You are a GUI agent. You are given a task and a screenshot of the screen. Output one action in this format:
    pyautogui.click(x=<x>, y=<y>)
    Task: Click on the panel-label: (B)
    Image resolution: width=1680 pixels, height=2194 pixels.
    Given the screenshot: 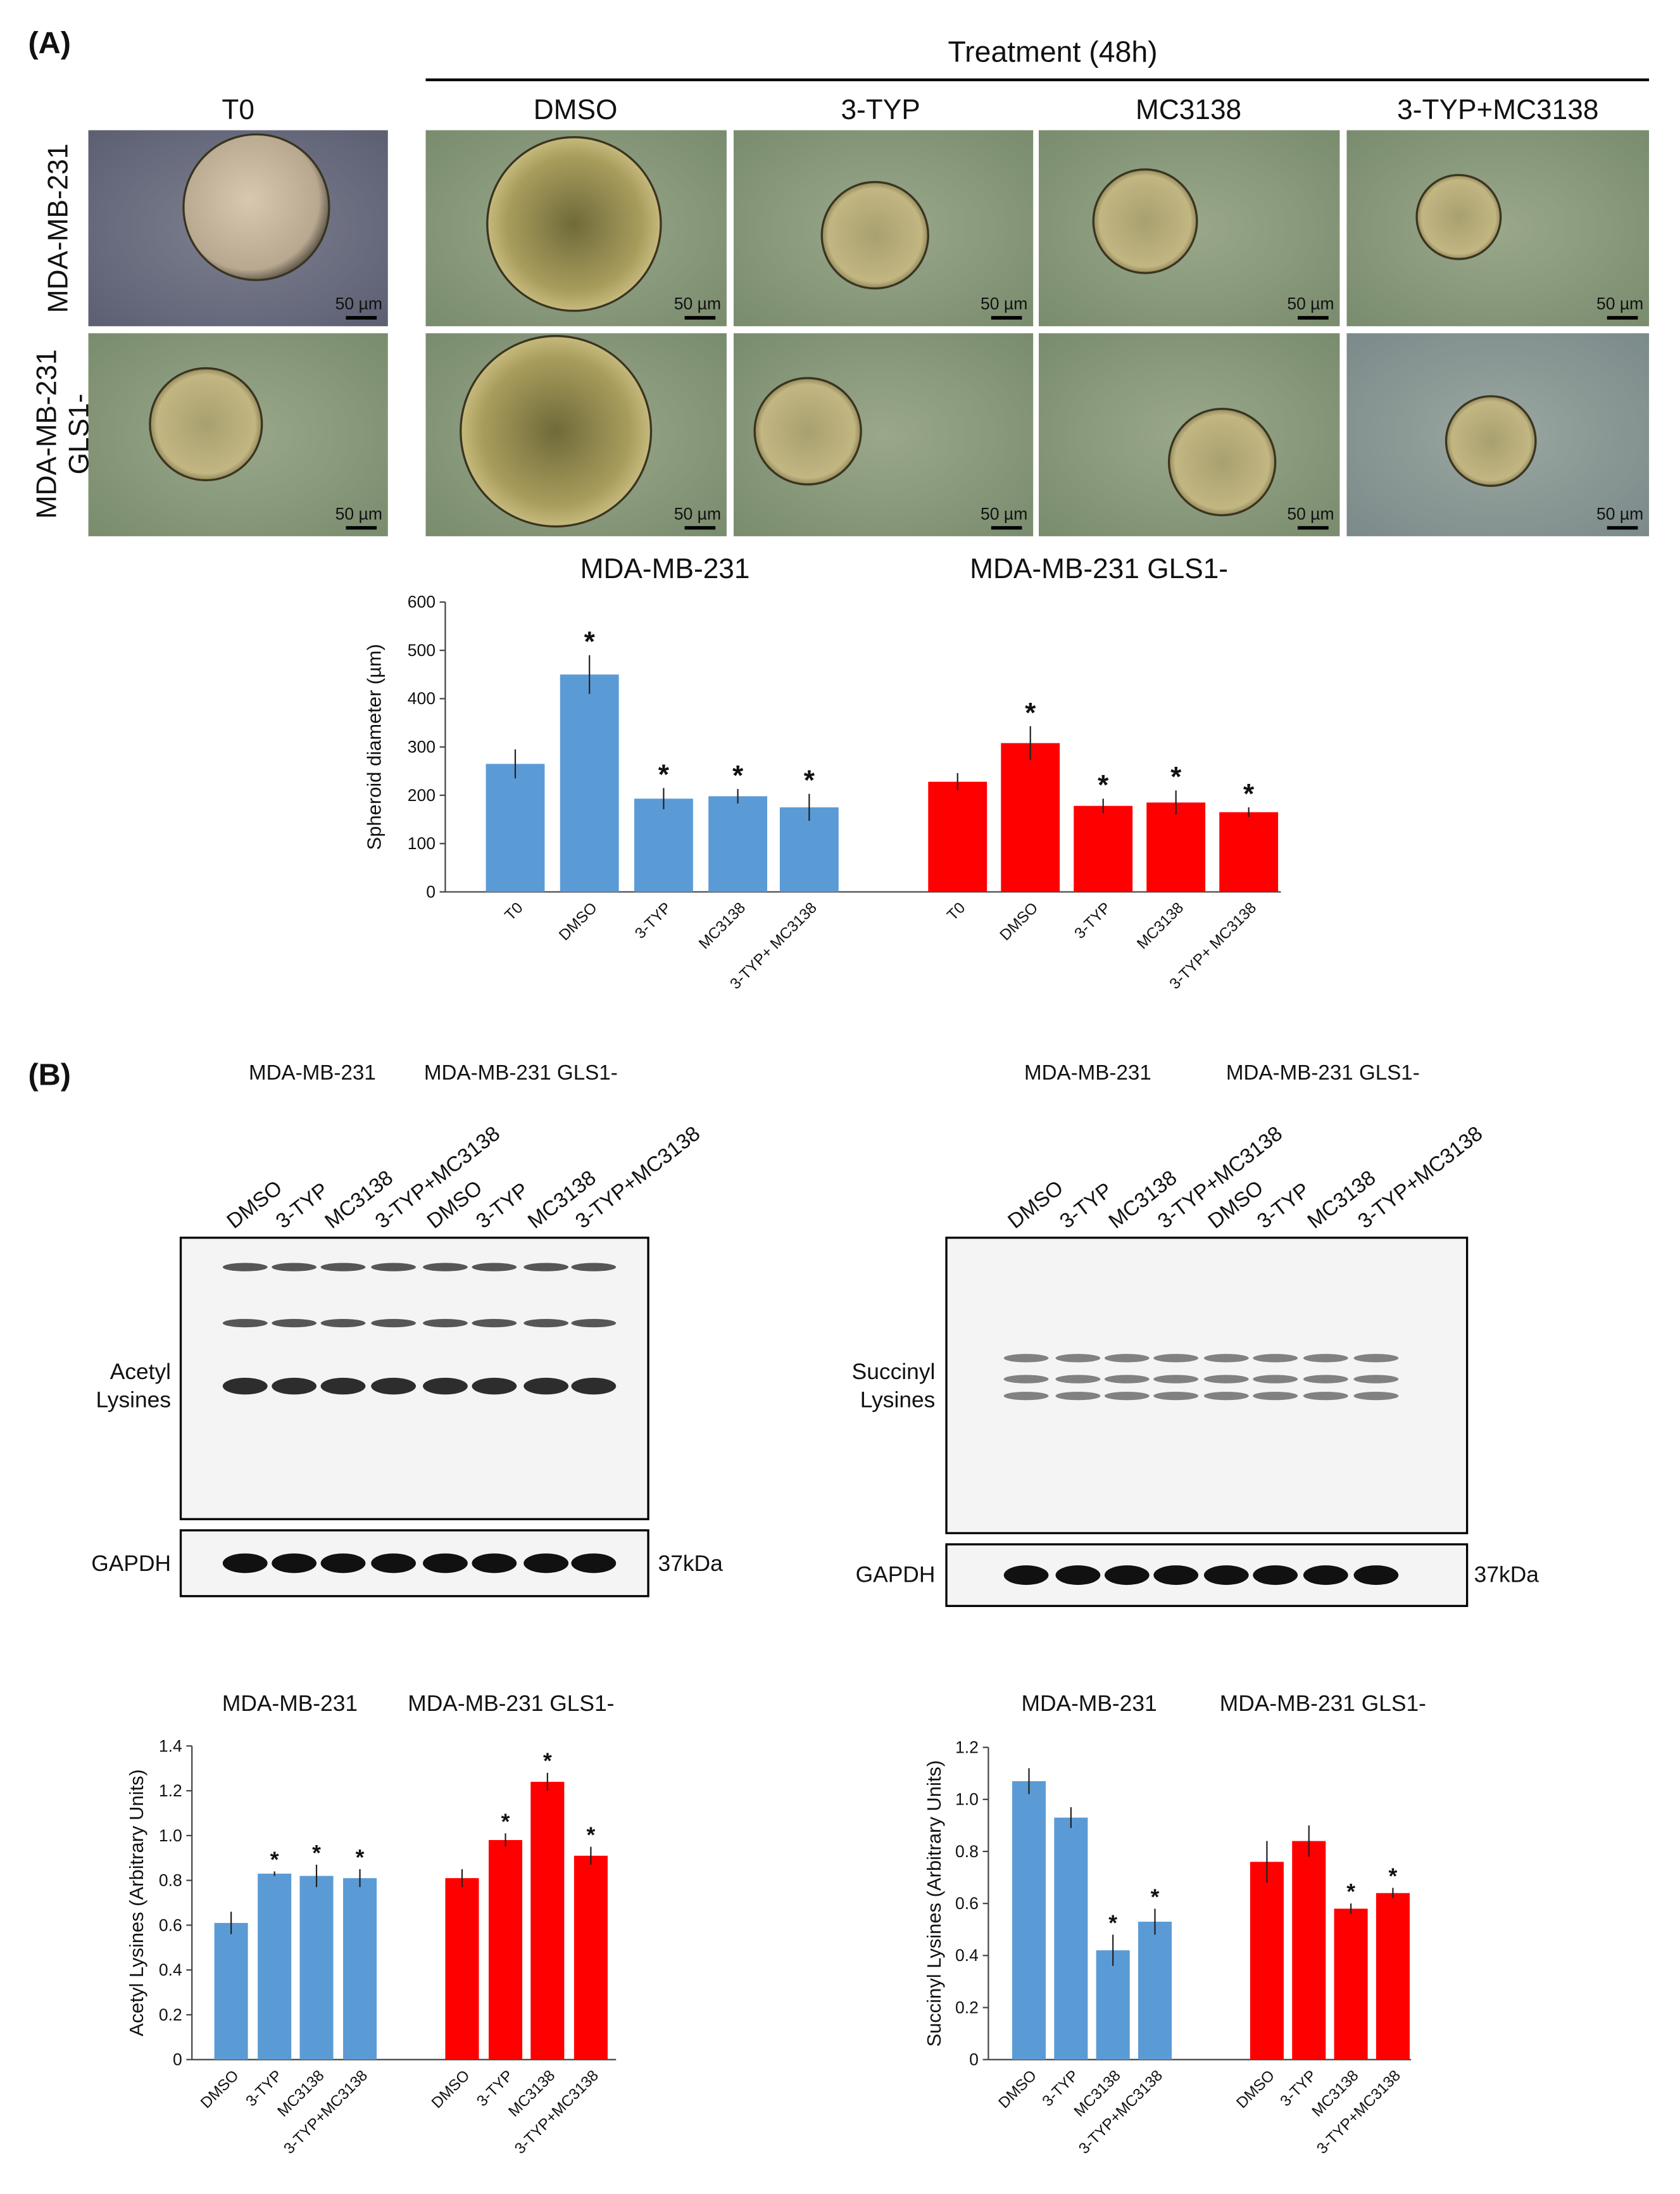 What is the action you would take?
    pyautogui.click(x=49, y=1075)
    